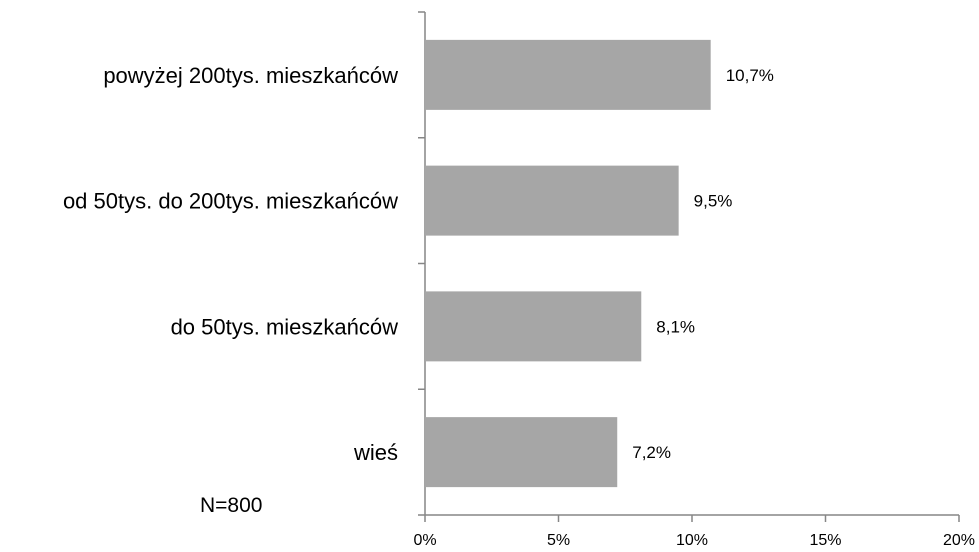 Image resolution: width=979 pixels, height=552 pixels. What do you see at coordinates (959, 540) in the screenshot?
I see `x-tick-label: 20%` at bounding box center [959, 540].